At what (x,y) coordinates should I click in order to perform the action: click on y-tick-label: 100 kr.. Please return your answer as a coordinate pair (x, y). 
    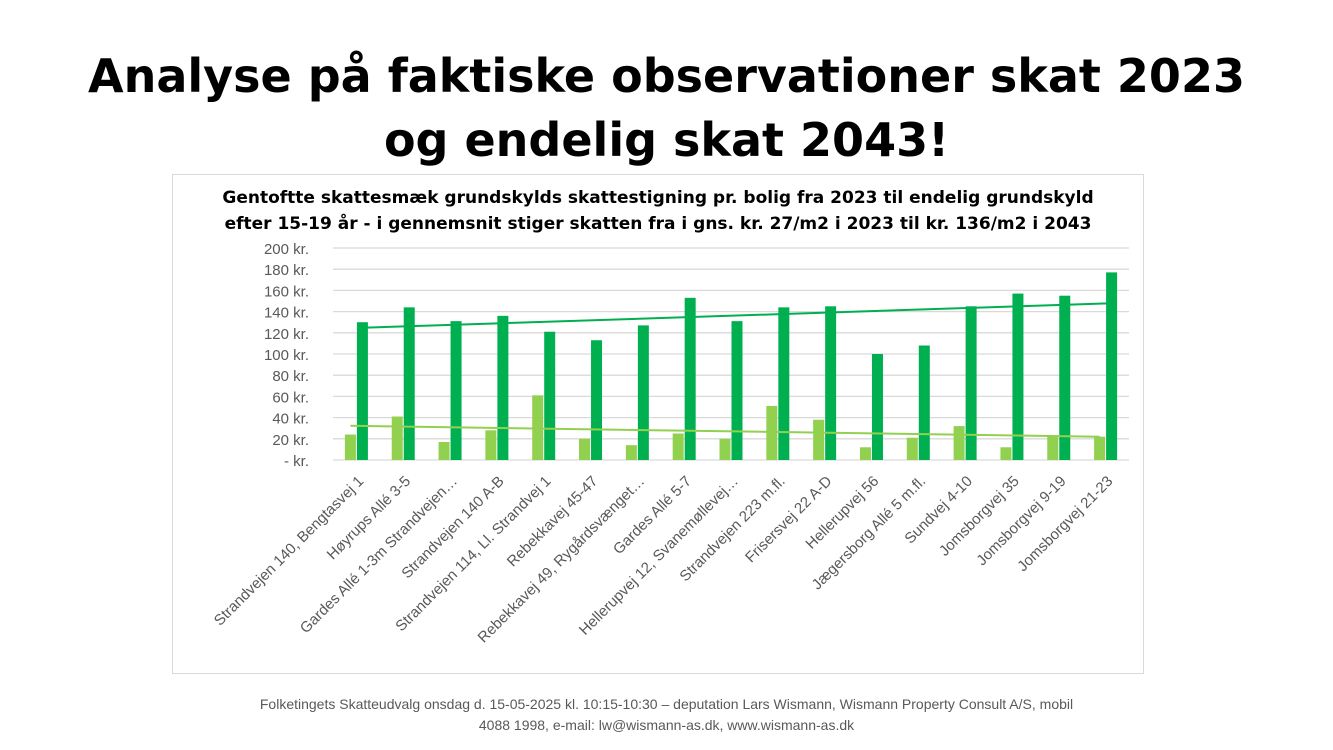
    Looking at the image, I should click on (286, 355).